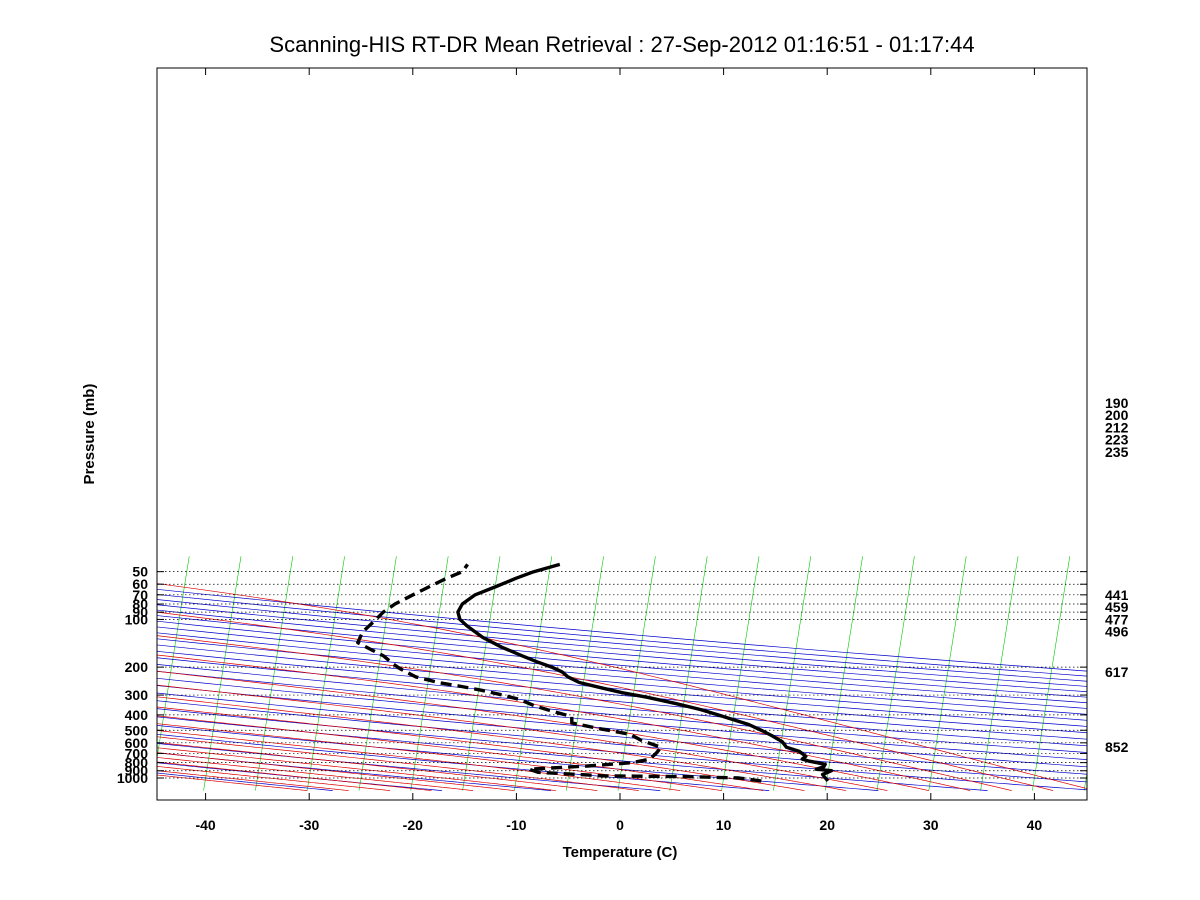 The image size is (1200, 900). What do you see at coordinates (1117, 619) in the screenshot?
I see `right-label: 477` at bounding box center [1117, 619].